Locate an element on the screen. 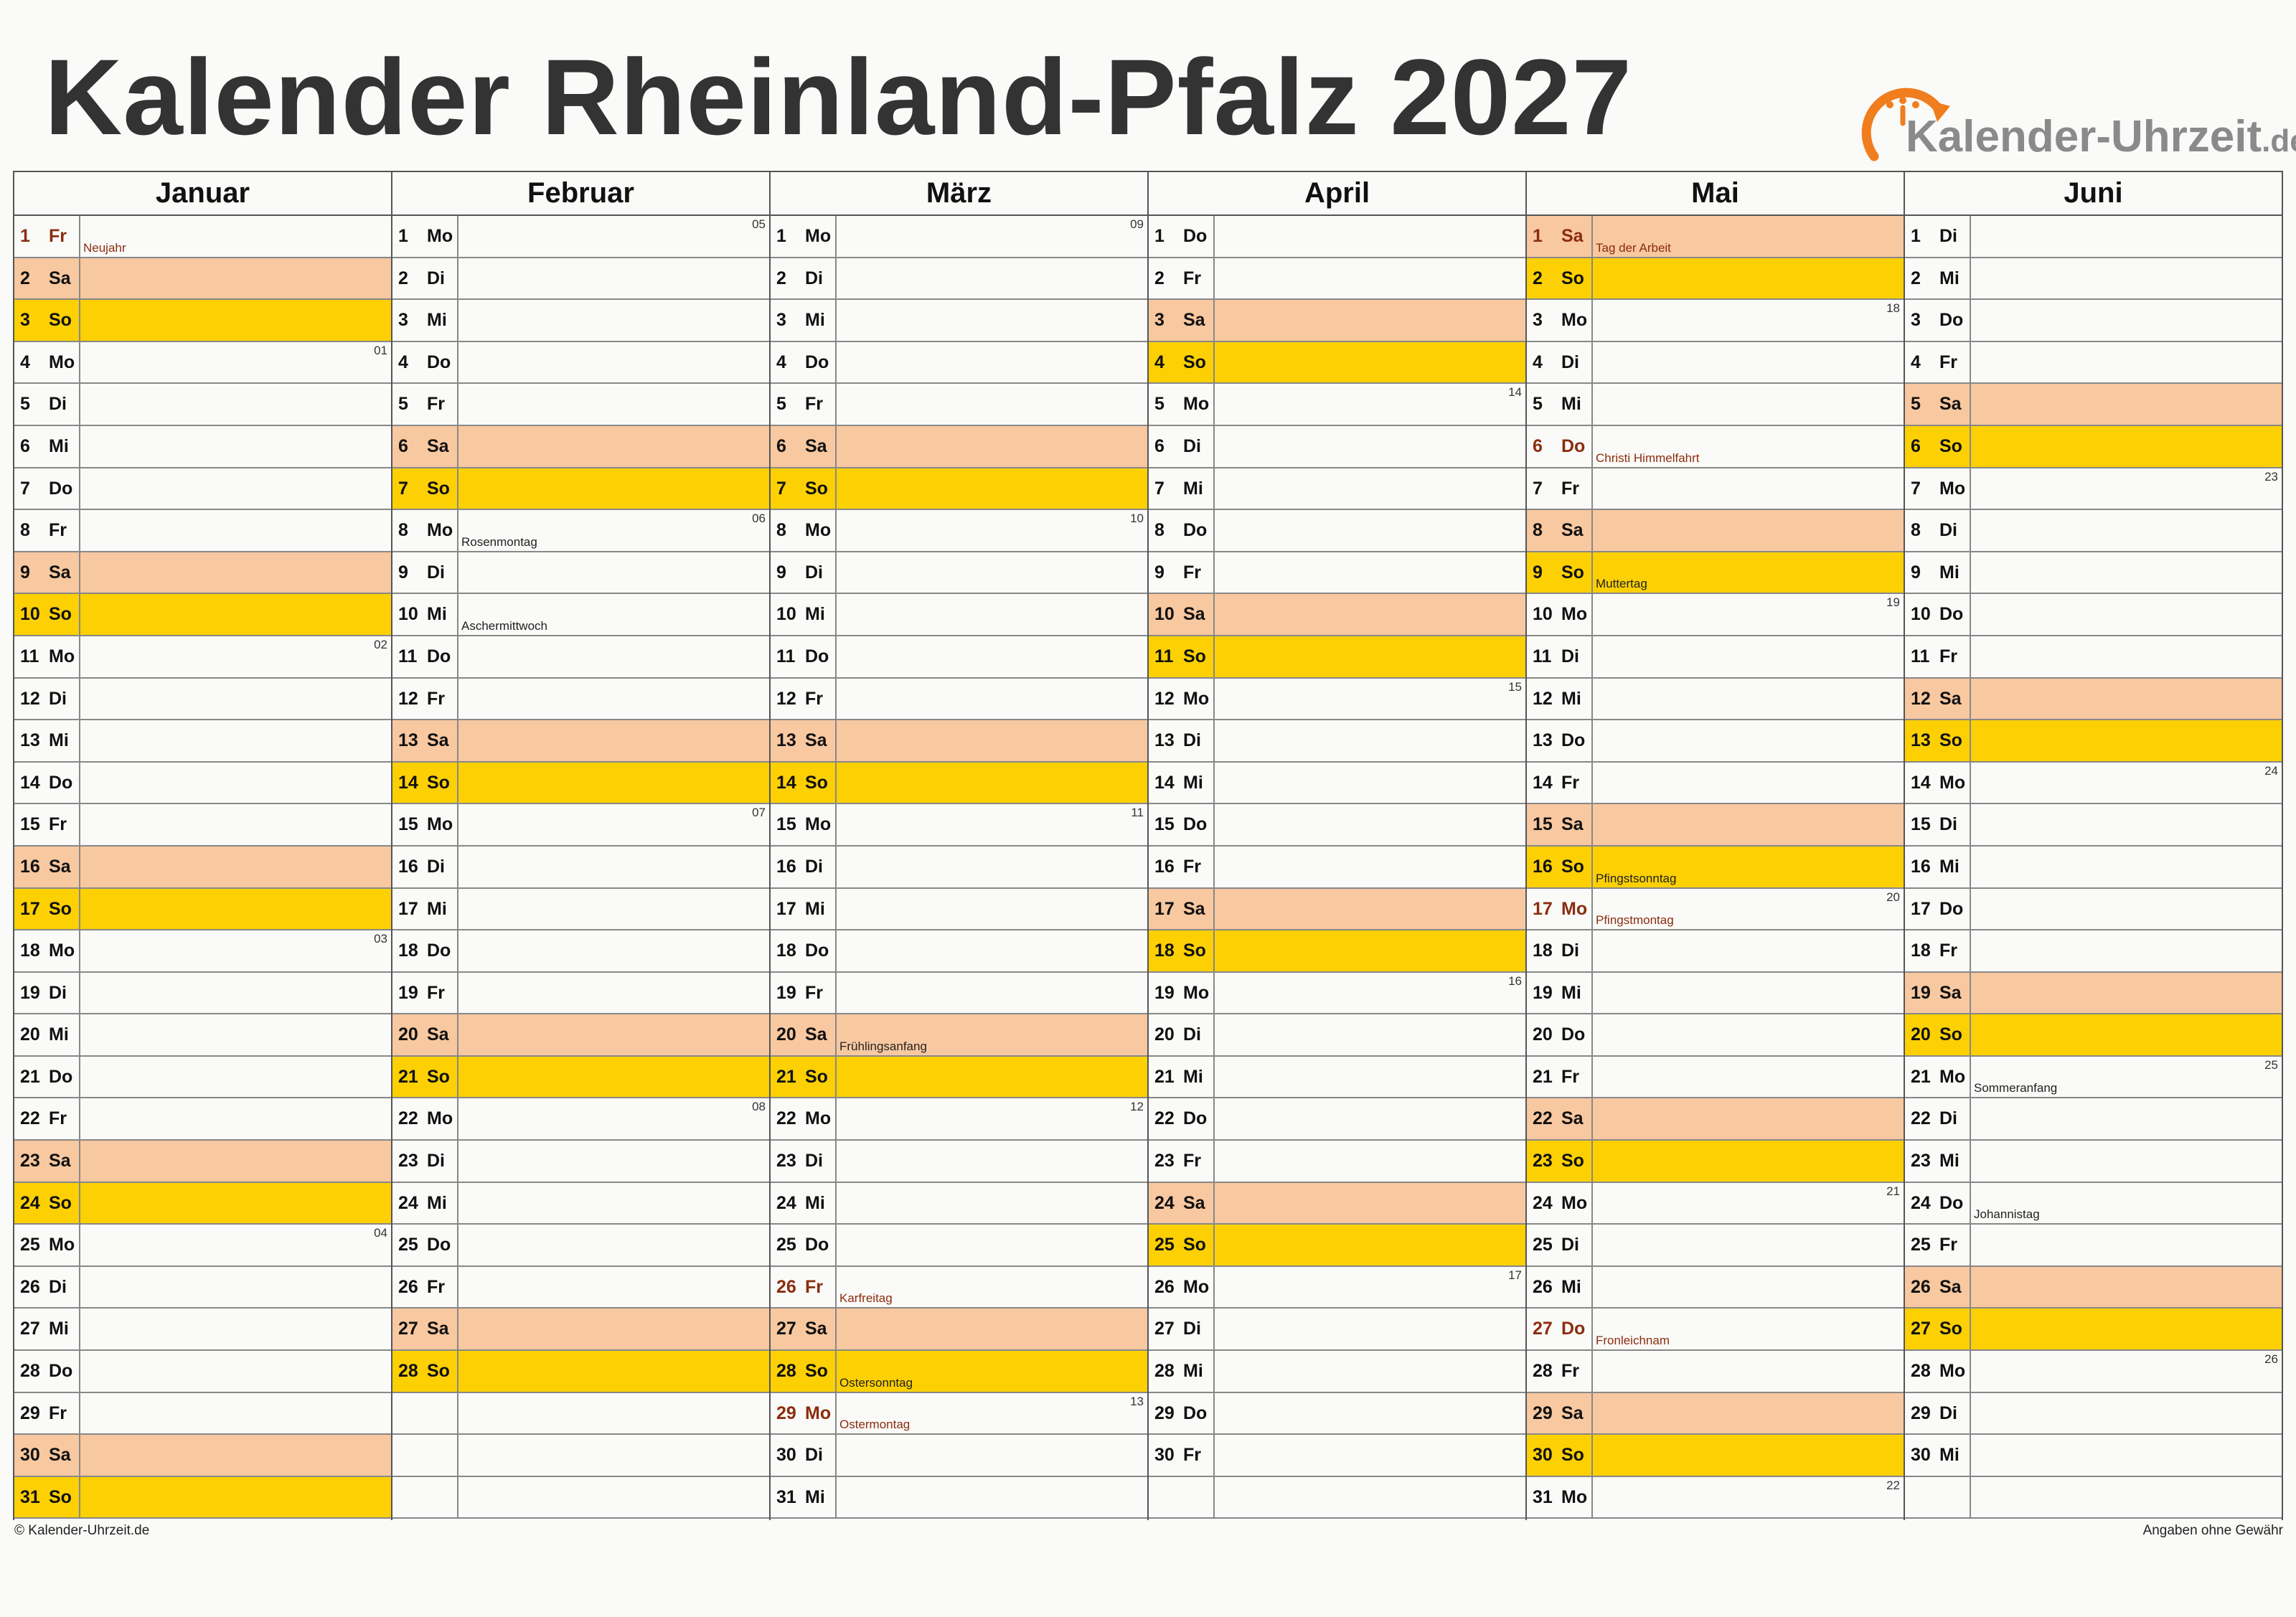 The image size is (2296, 1617). day-row: 11 Di is located at coordinates (1716, 657).